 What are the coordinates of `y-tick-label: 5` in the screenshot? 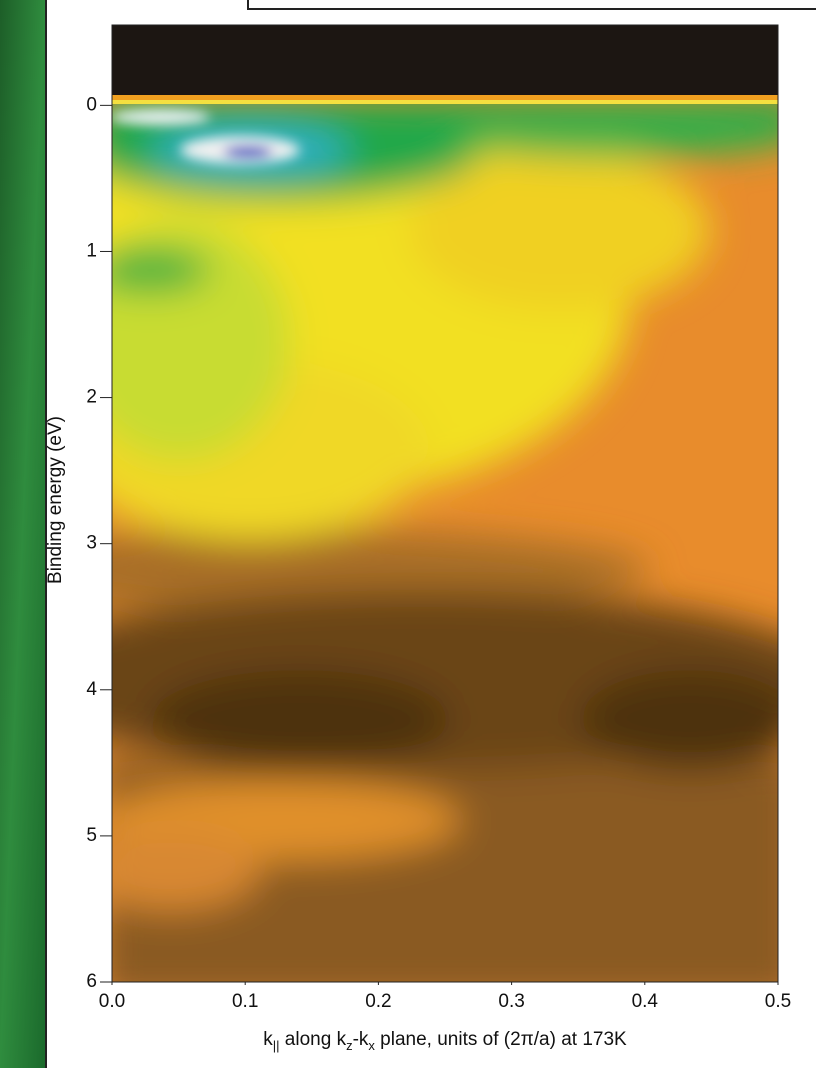 It's located at (91, 835).